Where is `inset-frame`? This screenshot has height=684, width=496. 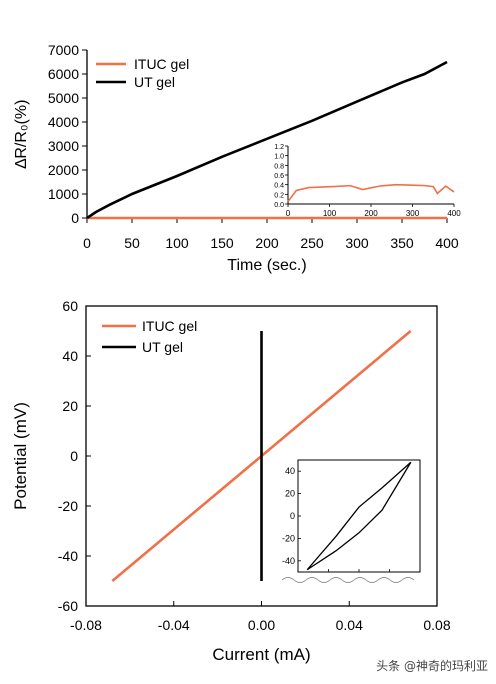 inset-frame is located at coordinates (359, 516).